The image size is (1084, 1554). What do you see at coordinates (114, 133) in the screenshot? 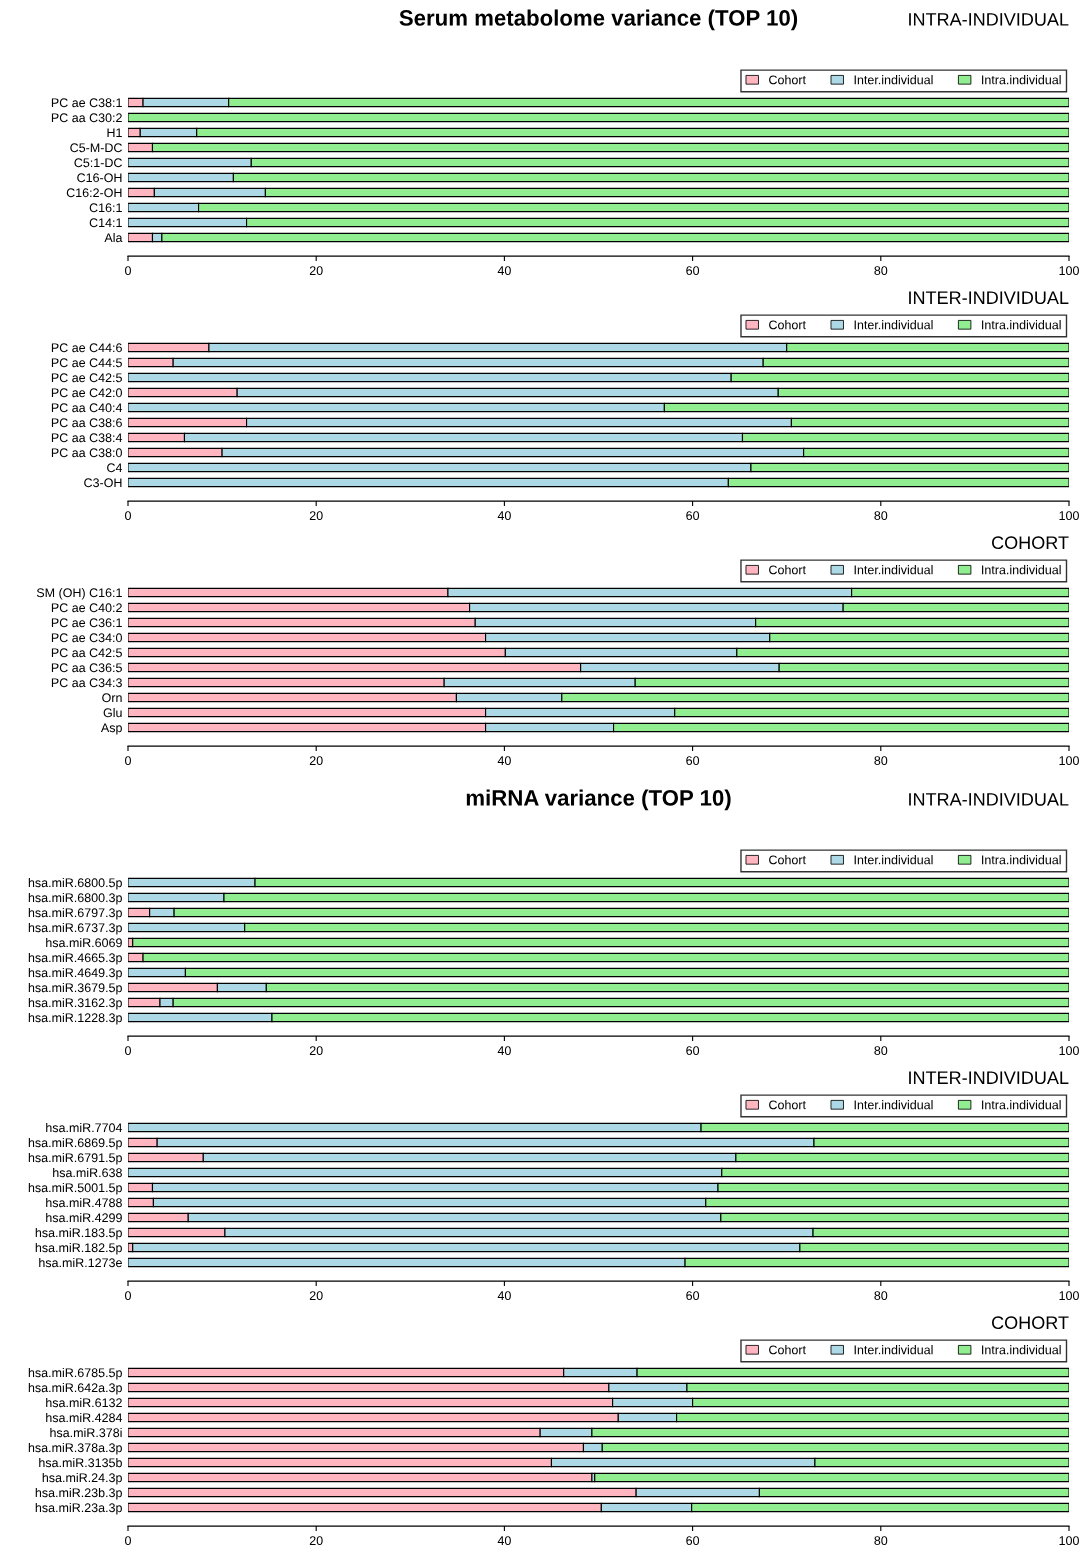
I see `y-tick-label: H1` at bounding box center [114, 133].